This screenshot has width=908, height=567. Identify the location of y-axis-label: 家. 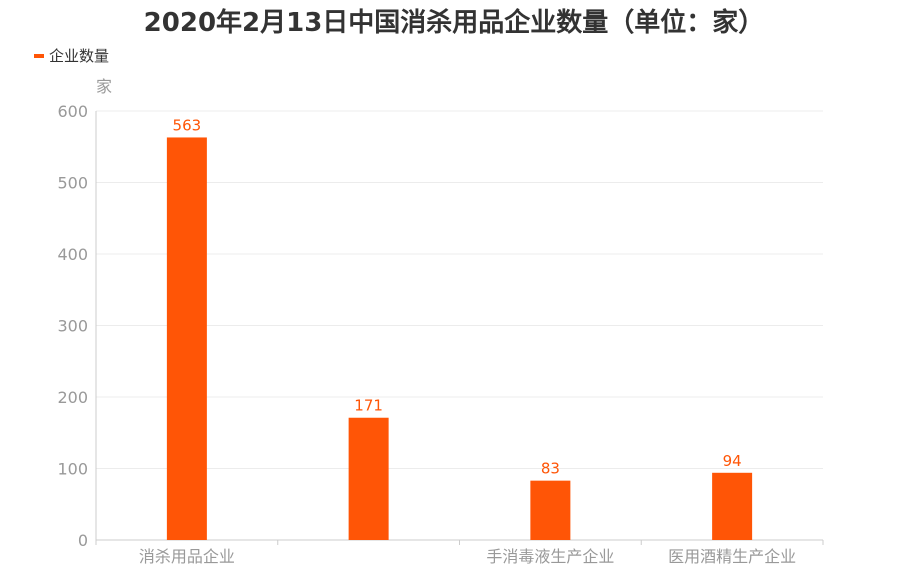
(104, 86).